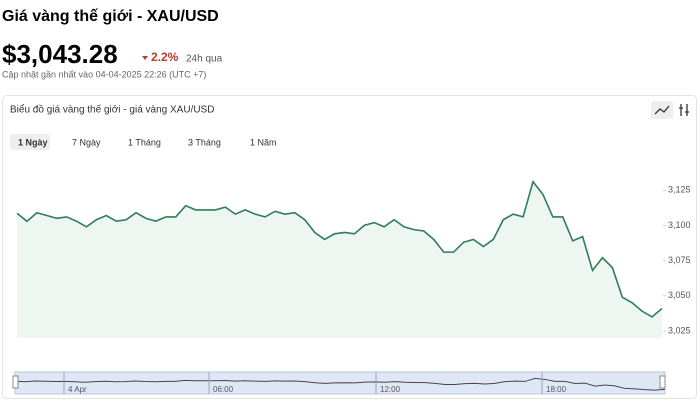 This screenshot has height=405, width=700. Describe the element at coordinates (204, 142) in the screenshot. I see `tab: 3 Tháng` at that location.